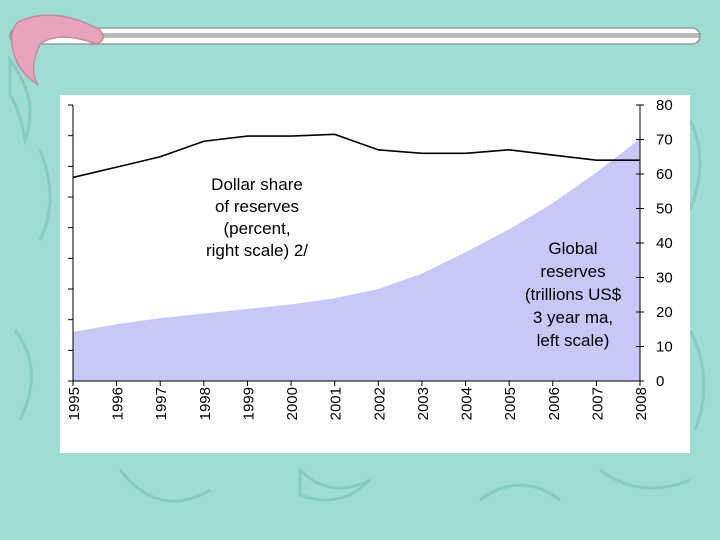 This screenshot has height=540, width=720. What do you see at coordinates (641, 403) in the screenshot?
I see `x-tick-label-2008: 2008` at bounding box center [641, 403].